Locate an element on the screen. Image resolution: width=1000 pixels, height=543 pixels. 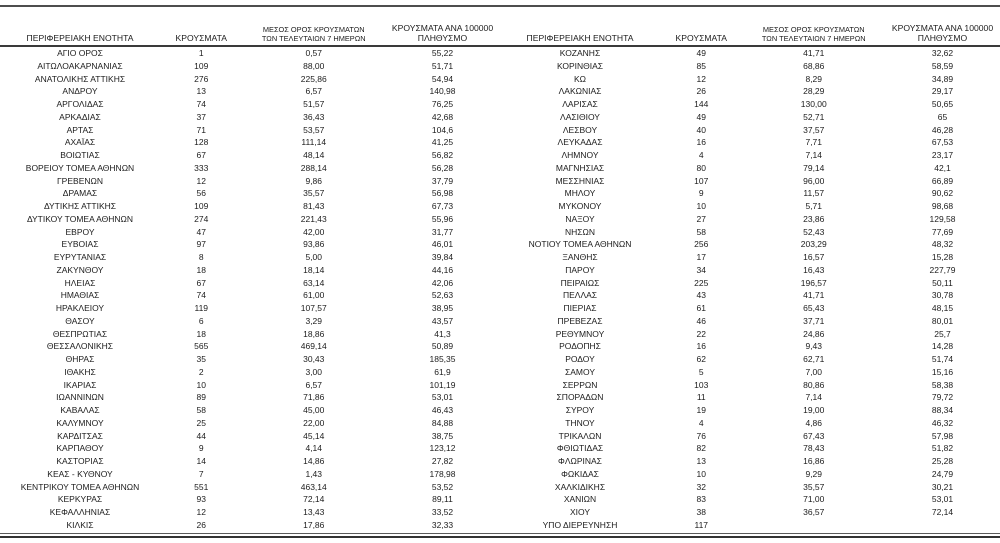
avg7-cell: 48,14 is located at coordinates (314, 155).